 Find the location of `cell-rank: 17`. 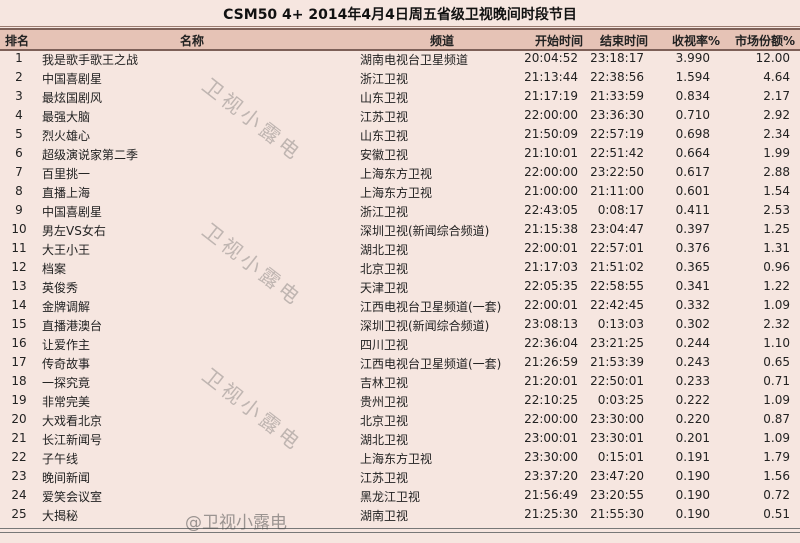

cell-rank: 17 is located at coordinates (19, 362).